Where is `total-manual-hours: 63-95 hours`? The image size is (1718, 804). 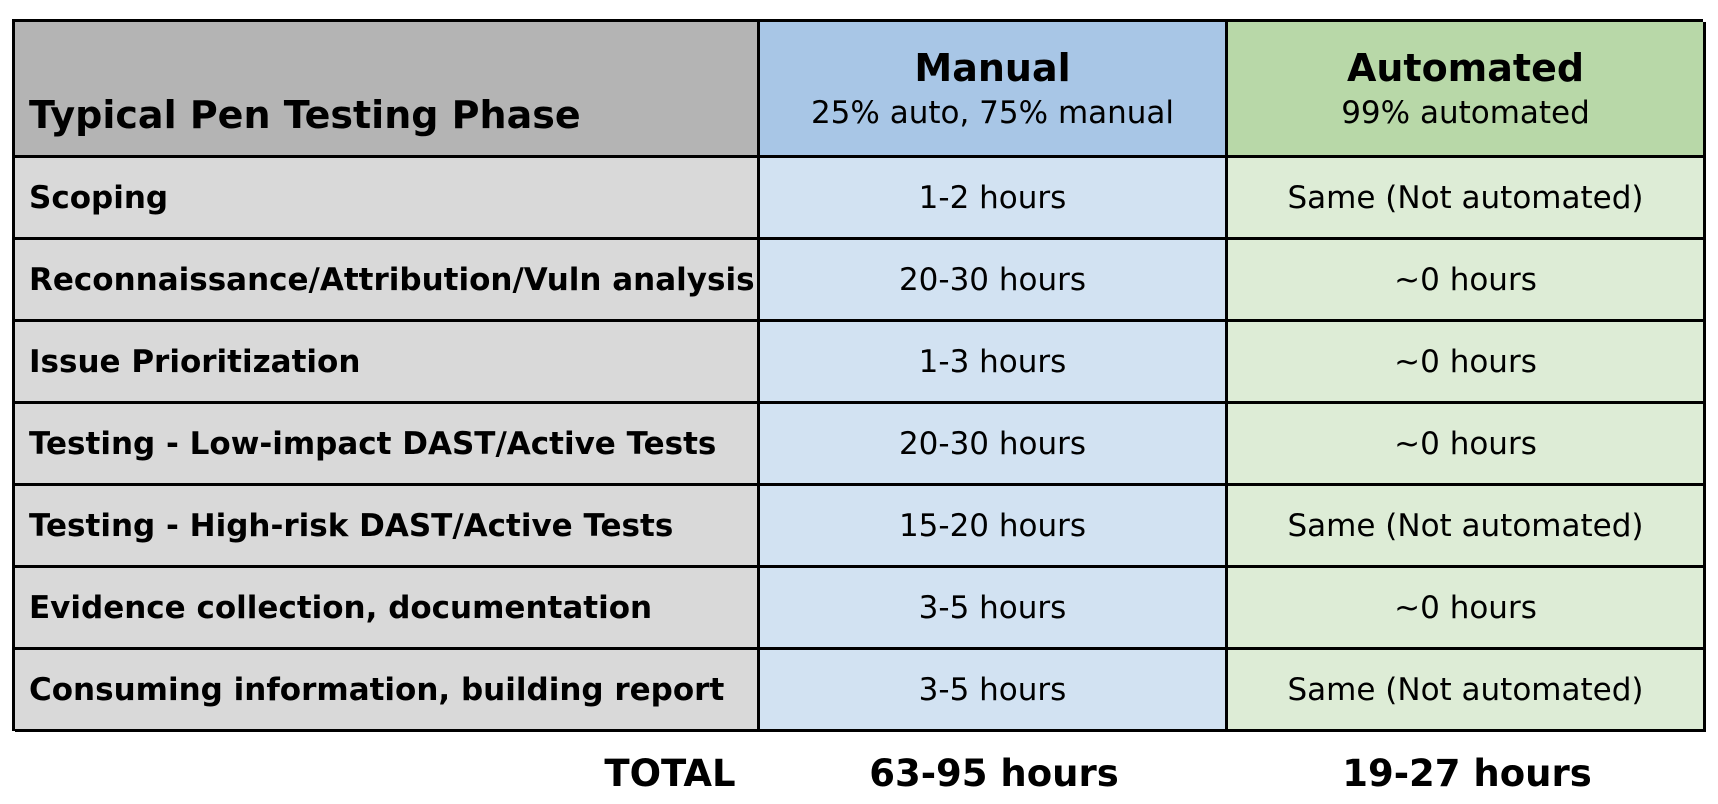 total-manual-hours: 63-95 hours is located at coordinates (994, 773).